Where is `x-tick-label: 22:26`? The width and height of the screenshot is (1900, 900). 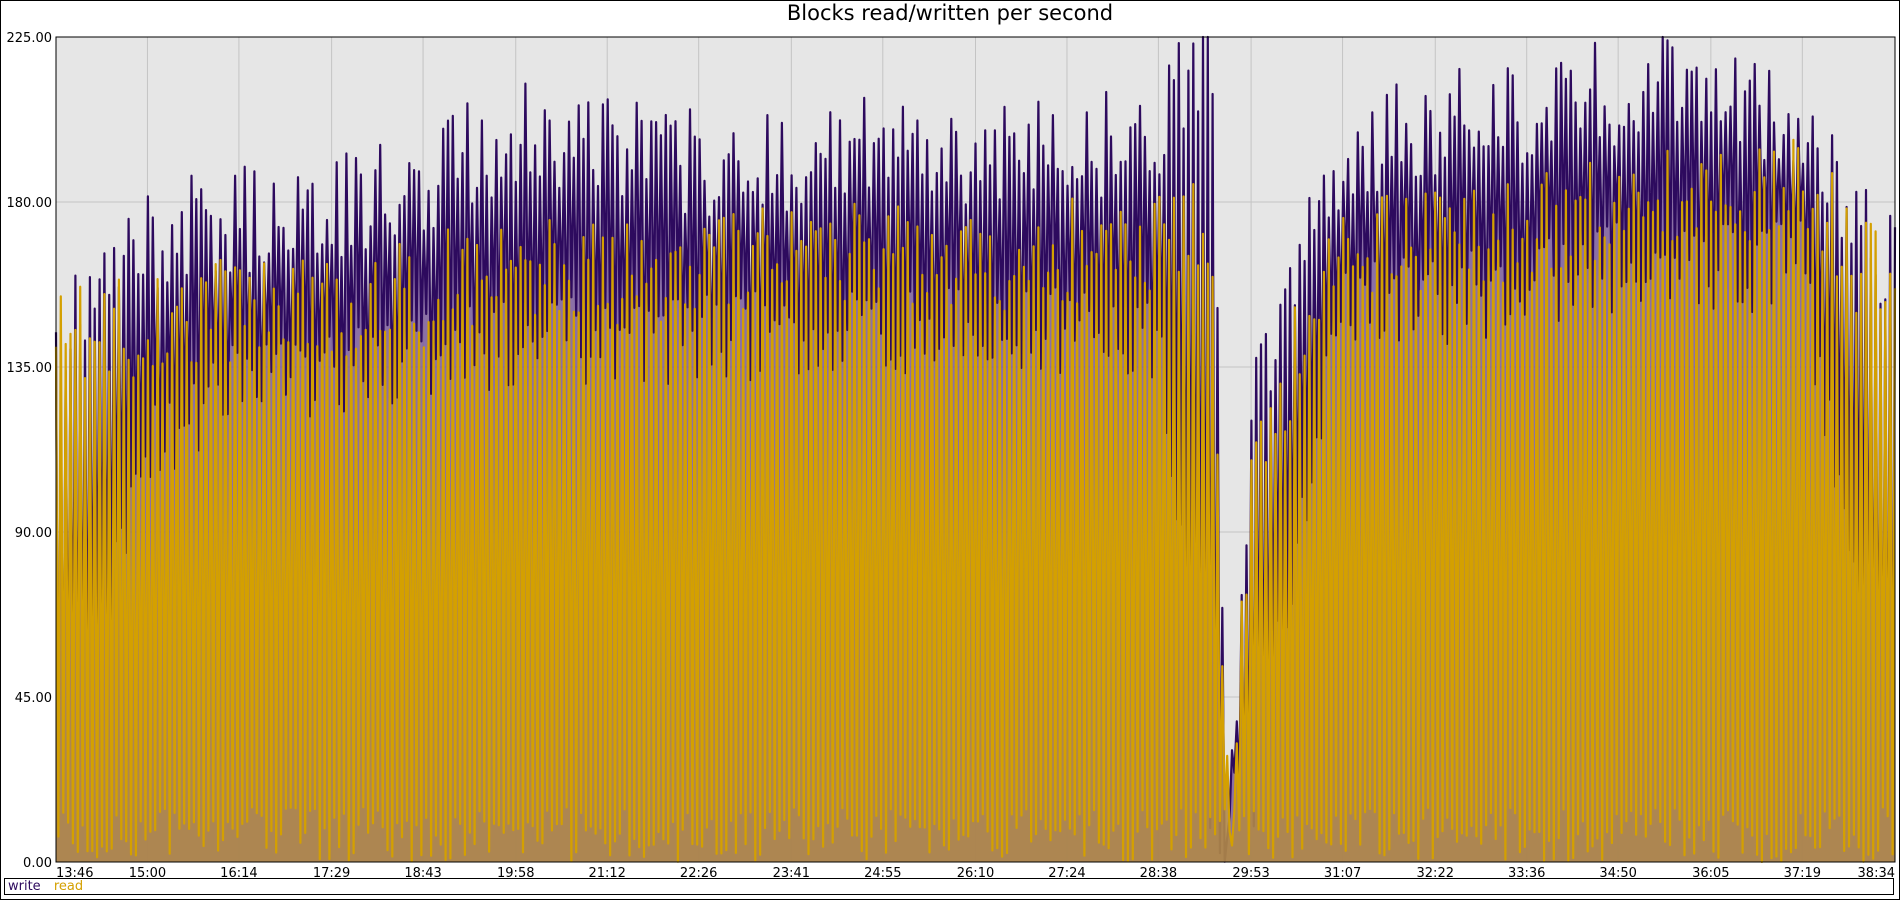 x-tick-label: 22:26 is located at coordinates (698, 873).